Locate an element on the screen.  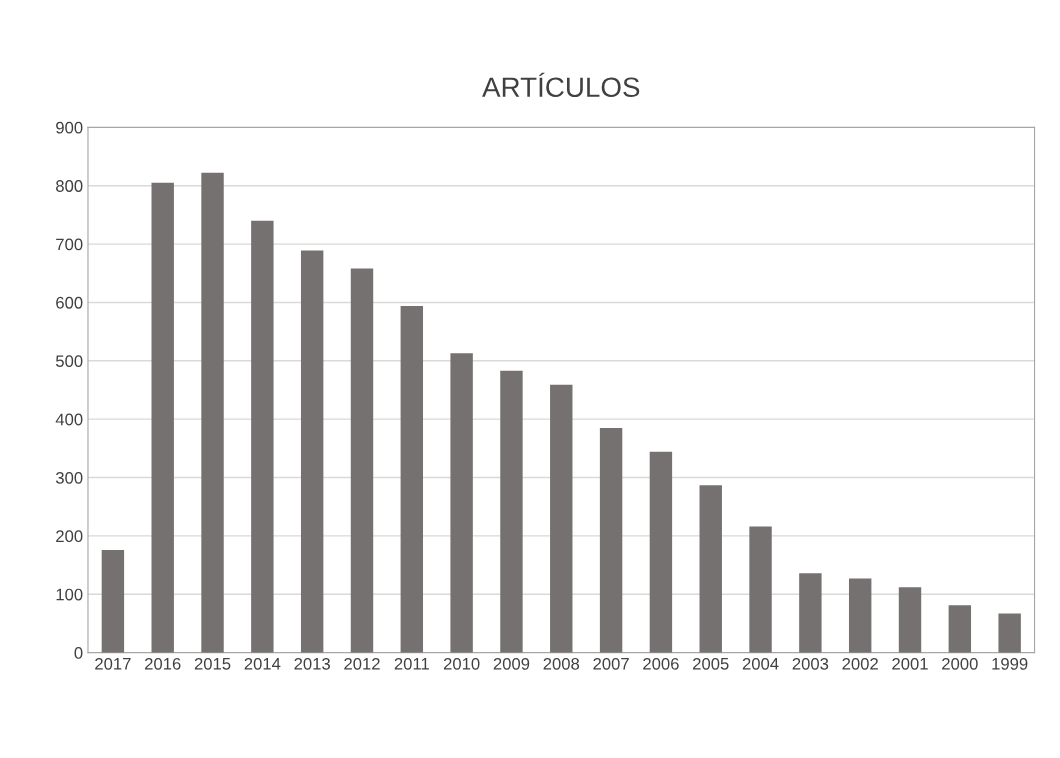
x-tick-label: 2008 is located at coordinates (561, 663).